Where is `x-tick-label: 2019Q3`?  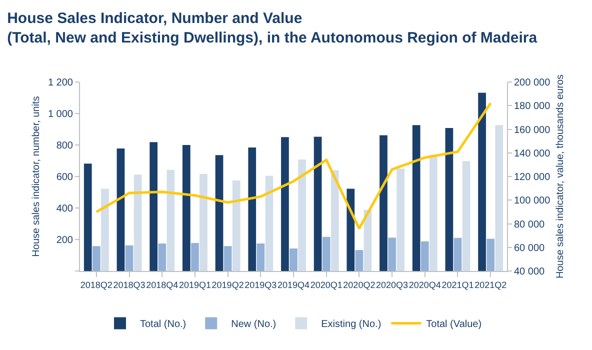
x-tick-label: 2019Q3 is located at coordinates (260, 285).